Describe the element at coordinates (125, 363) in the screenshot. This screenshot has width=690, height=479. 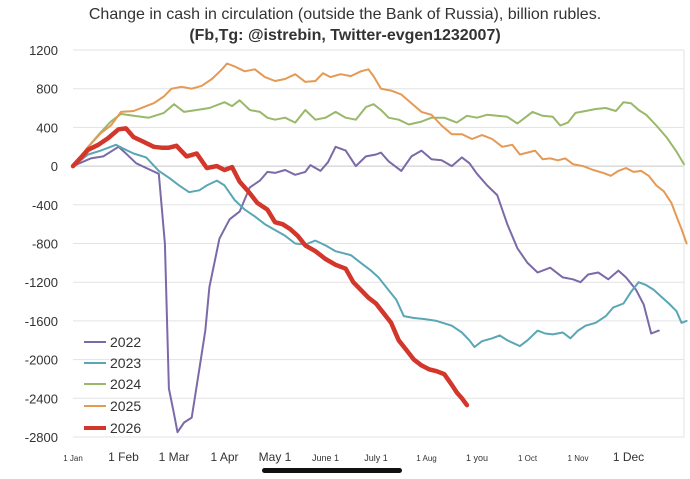
I see `legend-label-2023: 2023` at that location.